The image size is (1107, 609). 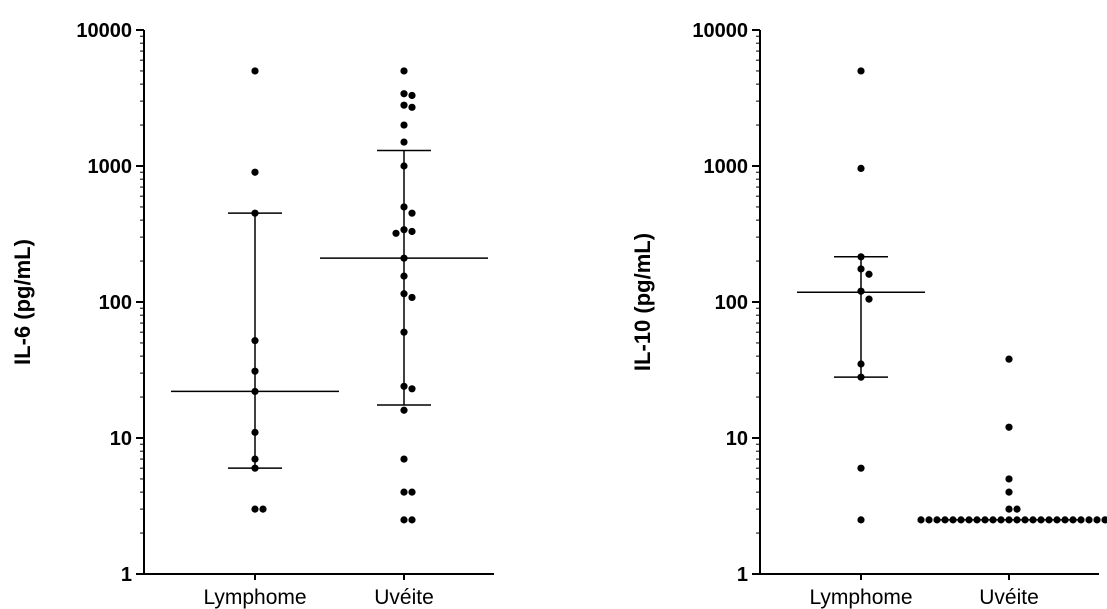 What do you see at coordinates (642, 302) in the screenshot?
I see `y-axis-title: IL-10 (pg/mL)` at bounding box center [642, 302].